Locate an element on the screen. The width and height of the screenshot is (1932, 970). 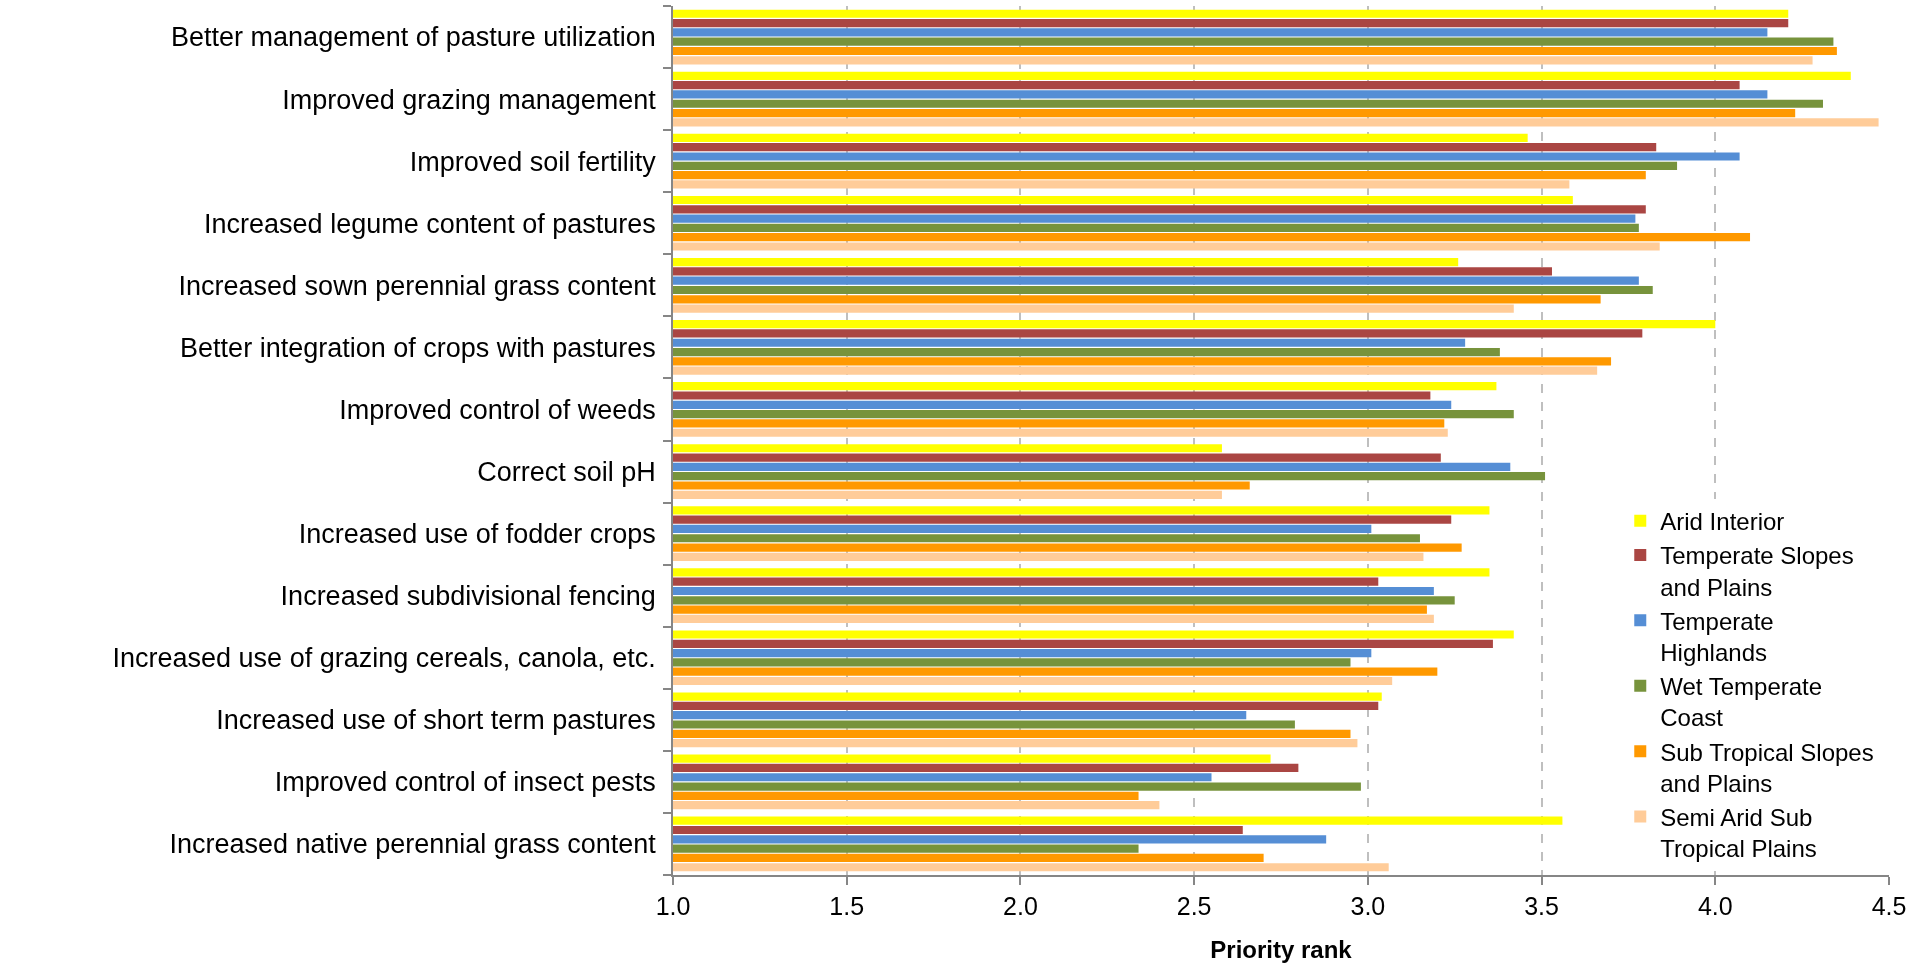
x-tick-label: 4.0 is located at coordinates (1715, 905).